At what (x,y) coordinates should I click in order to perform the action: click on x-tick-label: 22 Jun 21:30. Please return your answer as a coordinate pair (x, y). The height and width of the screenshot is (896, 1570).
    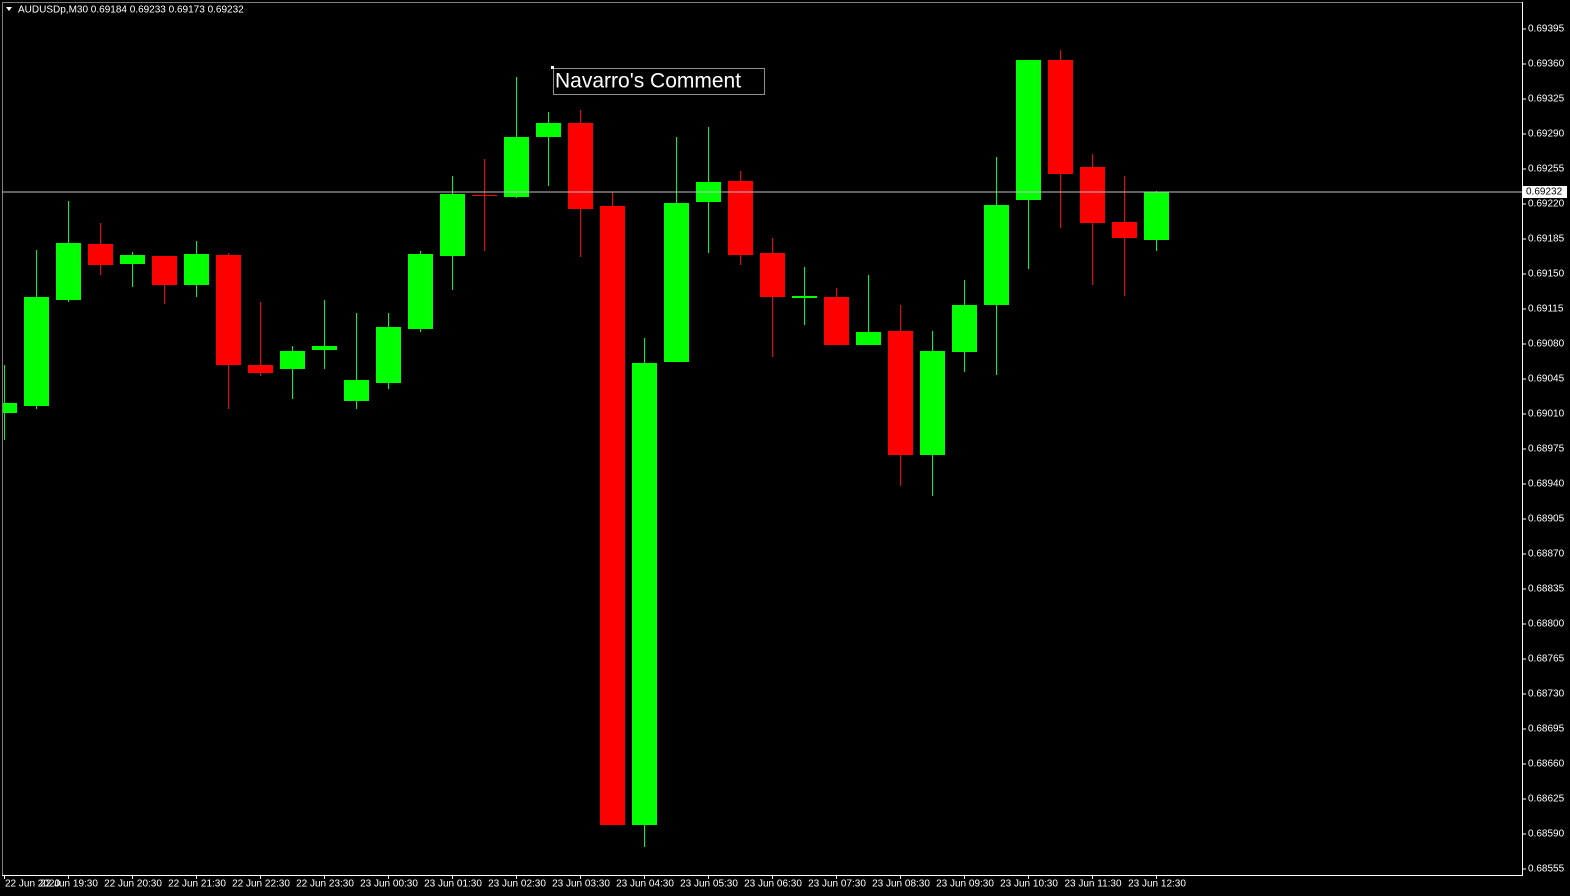
    Looking at the image, I should click on (197, 884).